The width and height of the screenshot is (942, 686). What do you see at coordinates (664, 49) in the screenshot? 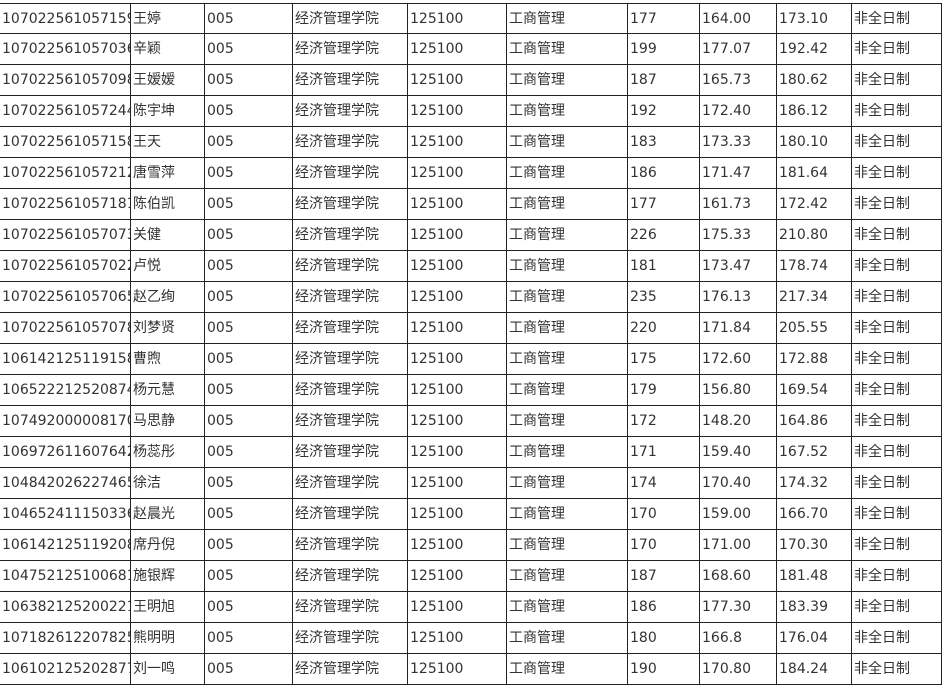
I see `table-cell: 199` at bounding box center [664, 49].